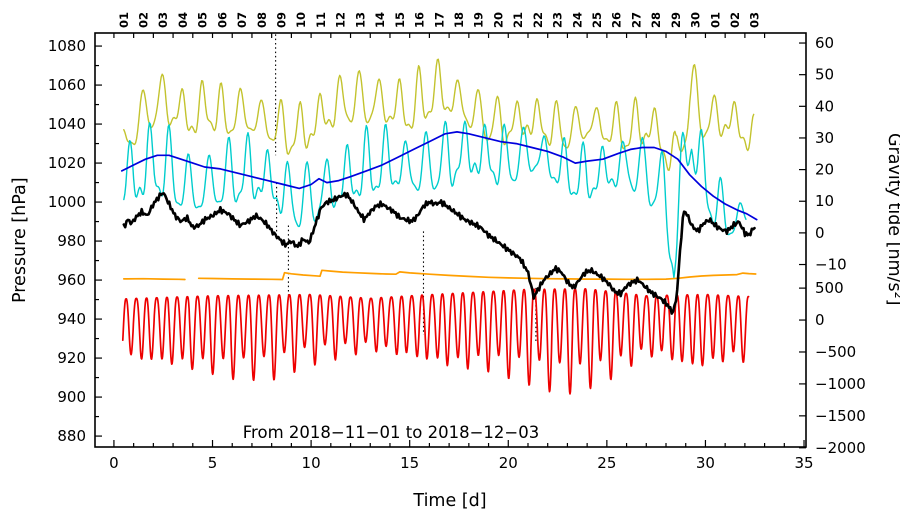 Image resolution: width=900 pixels, height=519 pixels. I want to click on x-tick-label: 20, so click(508, 463).